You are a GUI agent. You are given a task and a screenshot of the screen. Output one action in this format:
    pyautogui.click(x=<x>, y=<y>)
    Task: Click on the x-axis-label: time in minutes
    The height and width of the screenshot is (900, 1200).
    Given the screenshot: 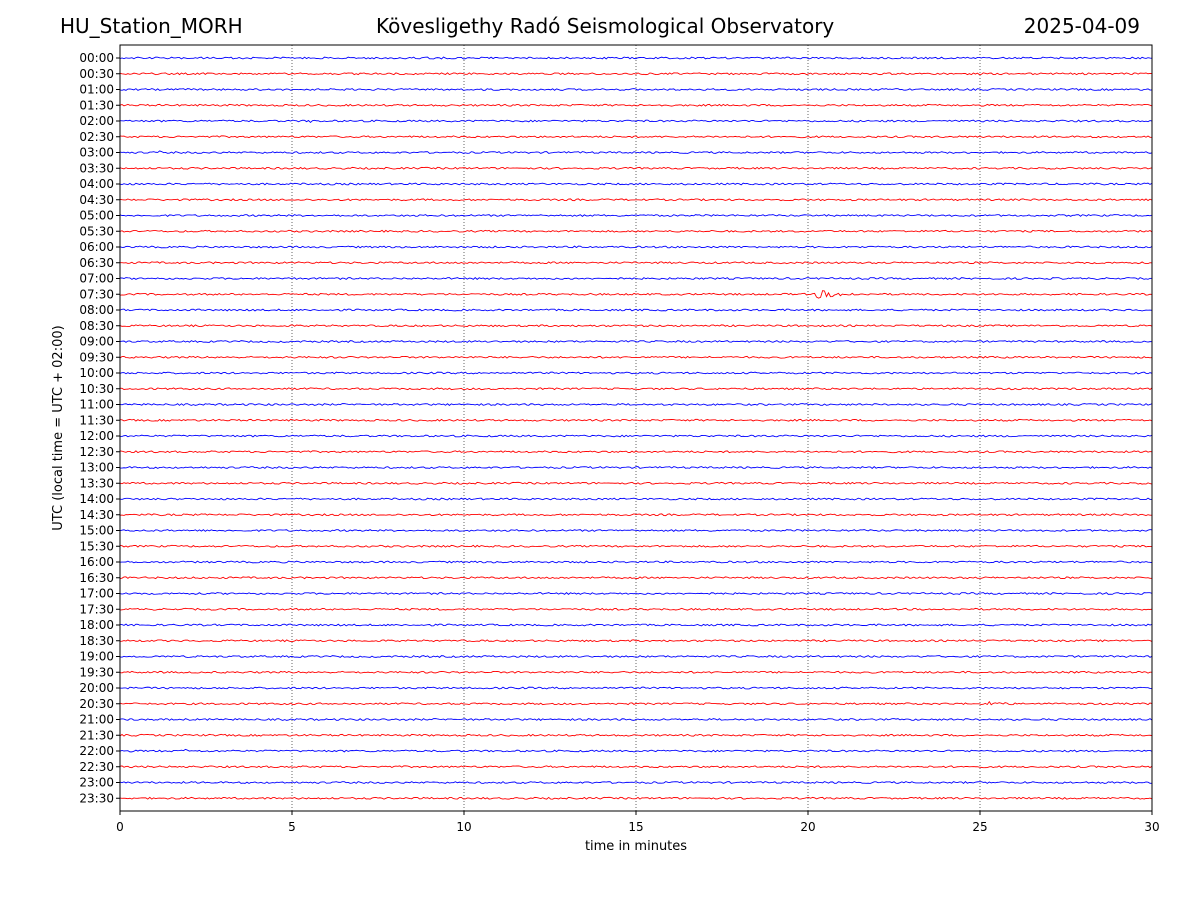 What is the action you would take?
    pyautogui.click(x=636, y=846)
    